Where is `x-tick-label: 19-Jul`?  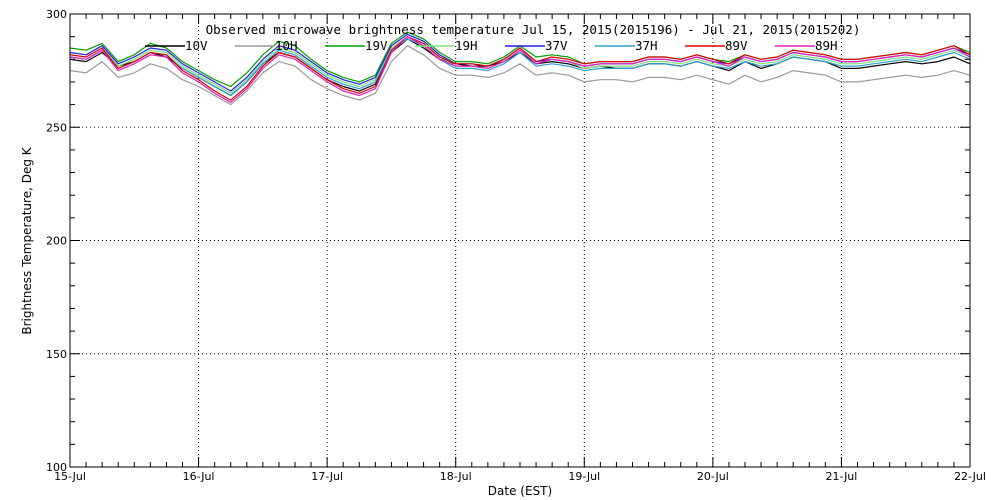 x-tick-label: 19-Jul is located at coordinates (584, 476).